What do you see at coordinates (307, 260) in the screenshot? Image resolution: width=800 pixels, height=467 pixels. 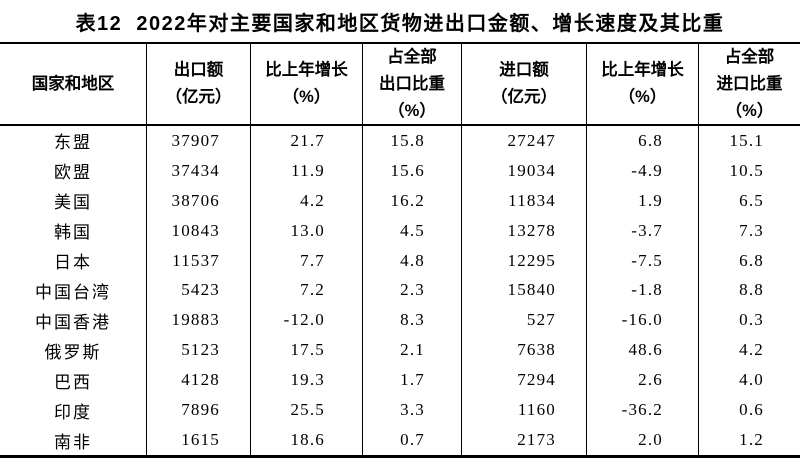 I see `cell-export-growth: 7.7` at bounding box center [307, 260].